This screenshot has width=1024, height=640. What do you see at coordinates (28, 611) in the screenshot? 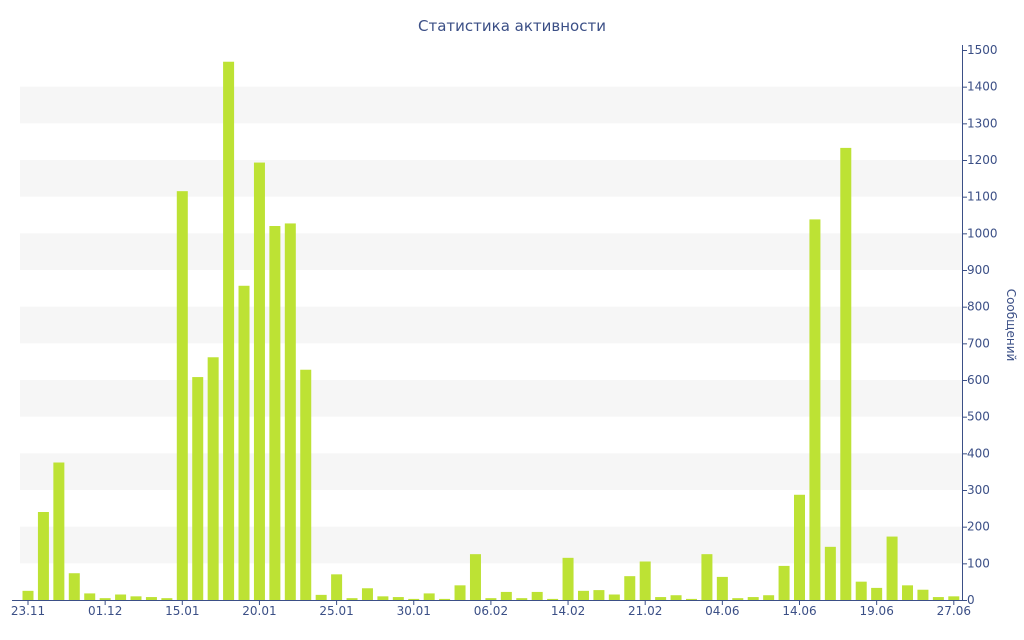
I see `x-tick-label: 23.11` at bounding box center [28, 611].